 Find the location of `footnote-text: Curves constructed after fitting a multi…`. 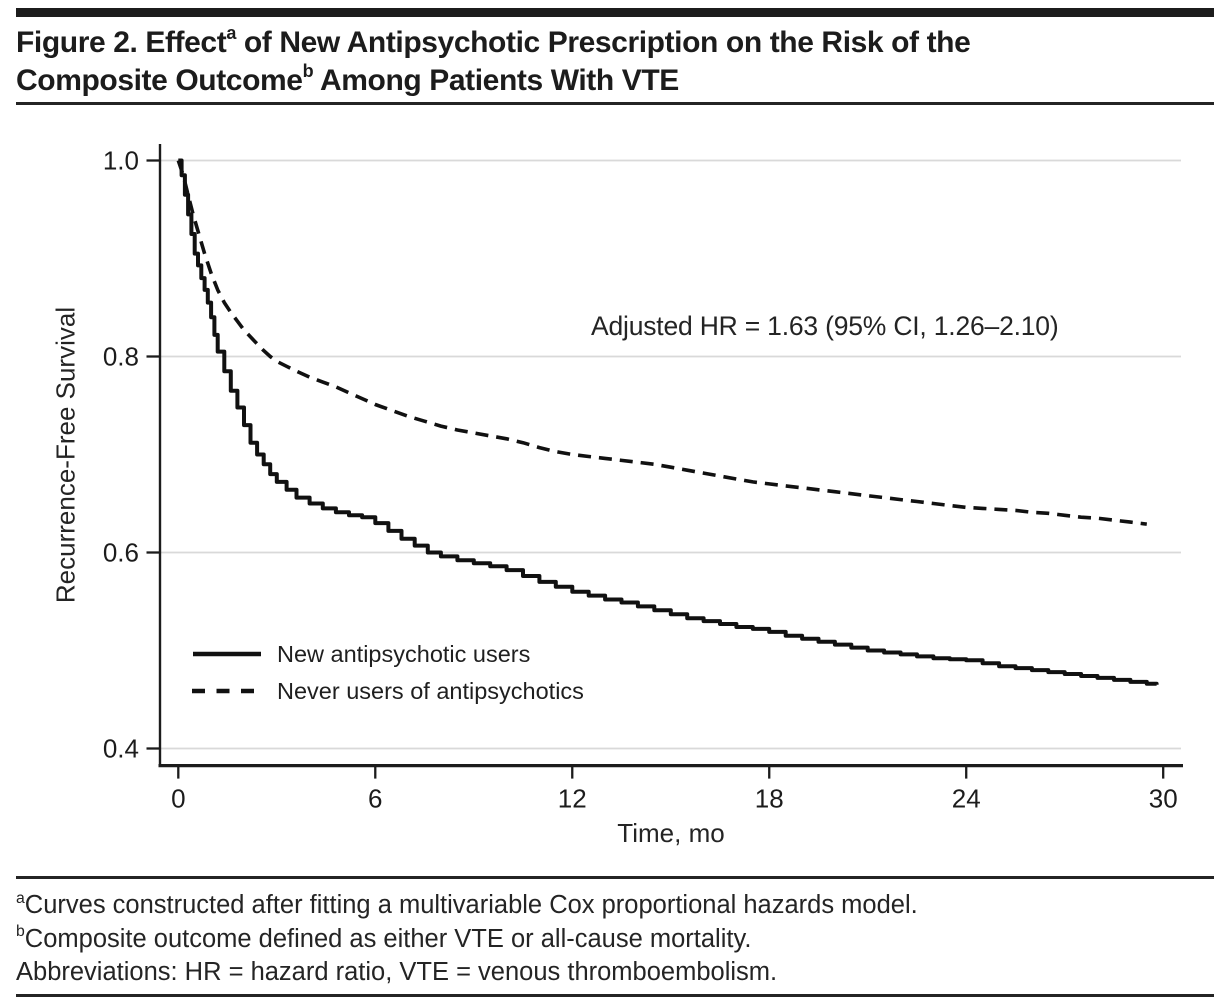

footnote-text: Curves constructed after fitting a multi… is located at coordinates (471, 905).